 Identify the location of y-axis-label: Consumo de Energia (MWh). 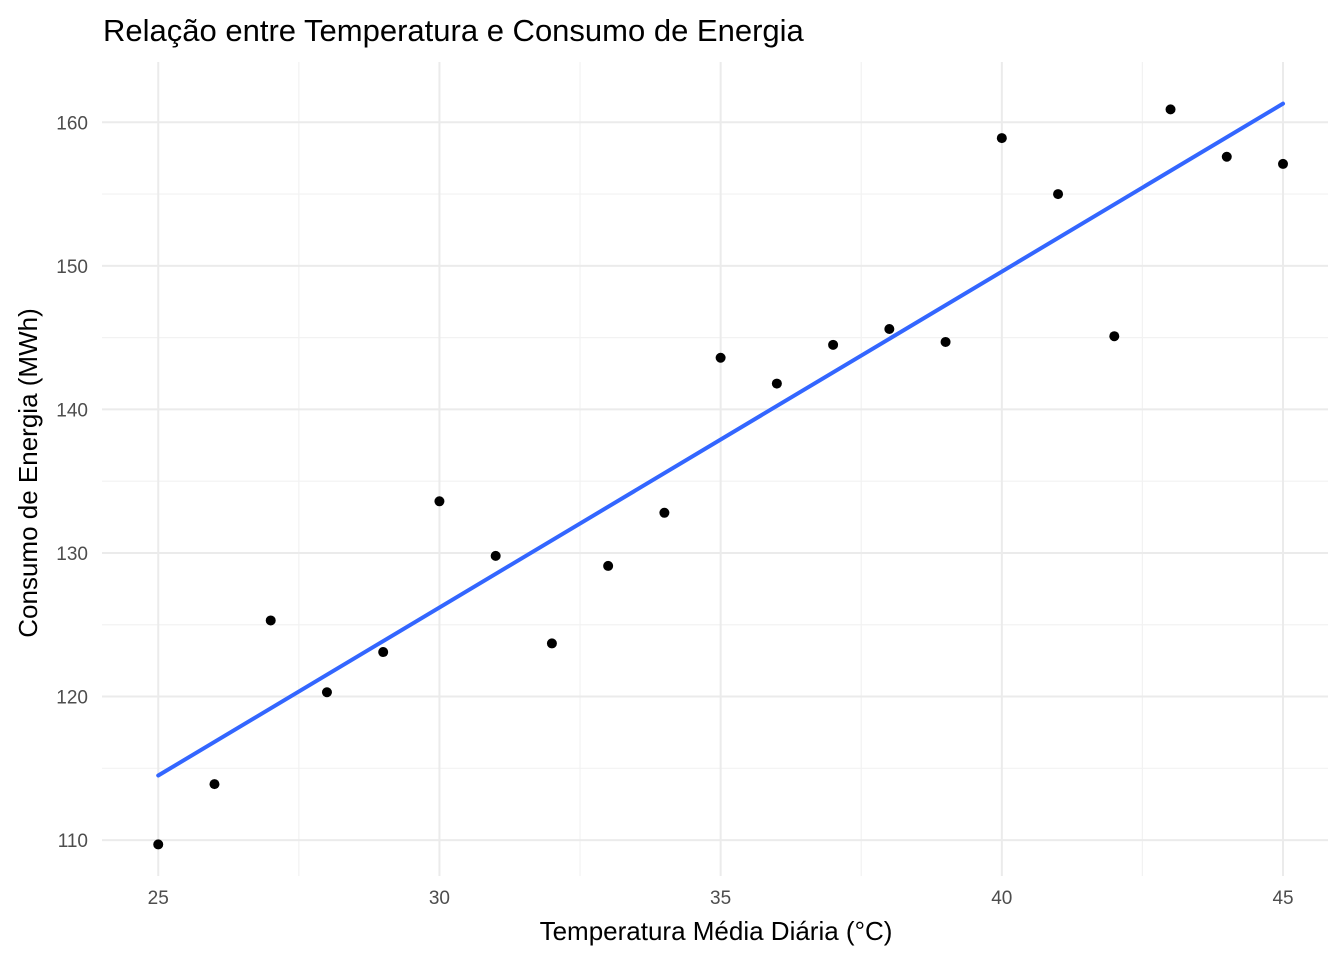
(28, 472).